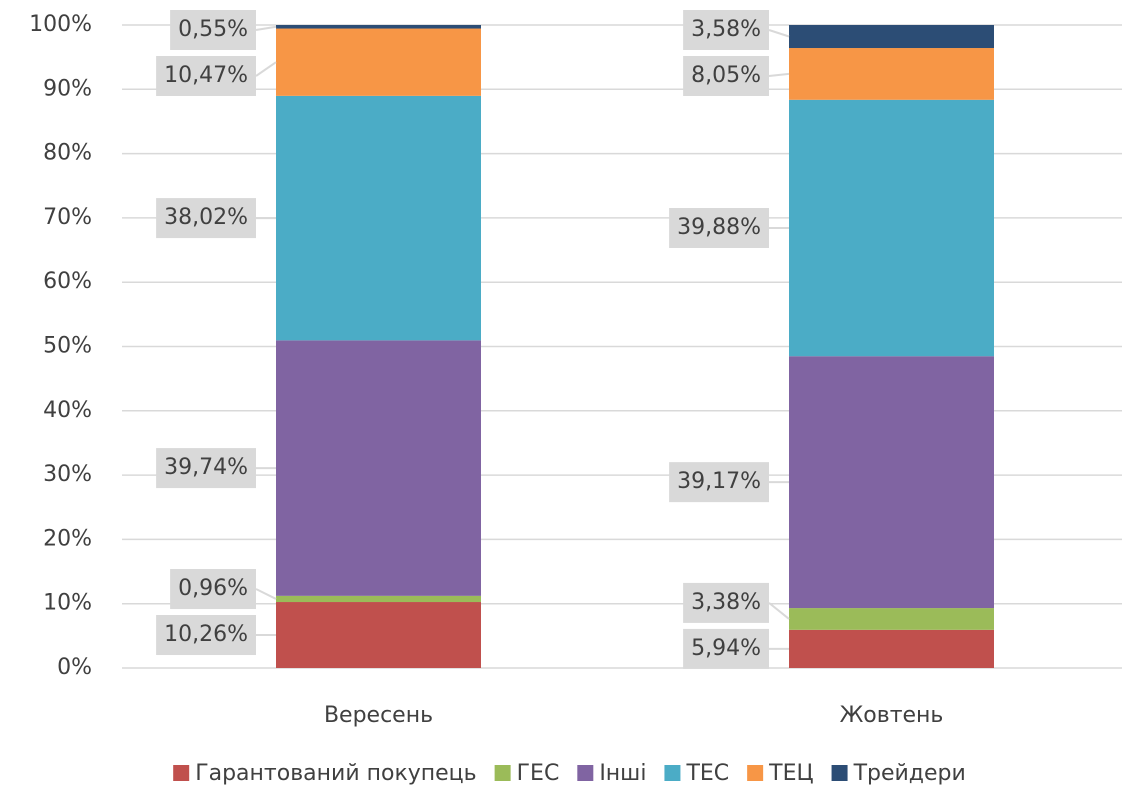 Image resolution: width=1139 pixels, height=791 pixels. Describe the element at coordinates (60, 24) in the screenshot. I see `y-tick-label: 100%` at that location.